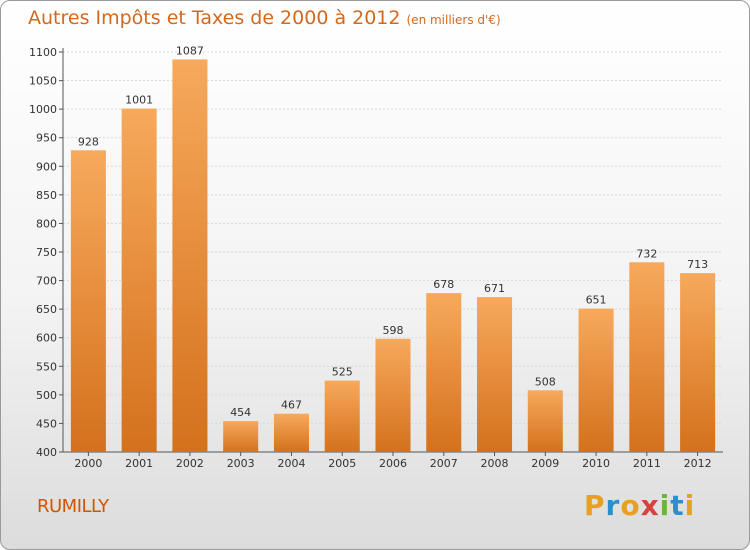 The width and height of the screenshot is (750, 550). What do you see at coordinates (139, 463) in the screenshot?
I see `x-tick-label: 2001` at bounding box center [139, 463].